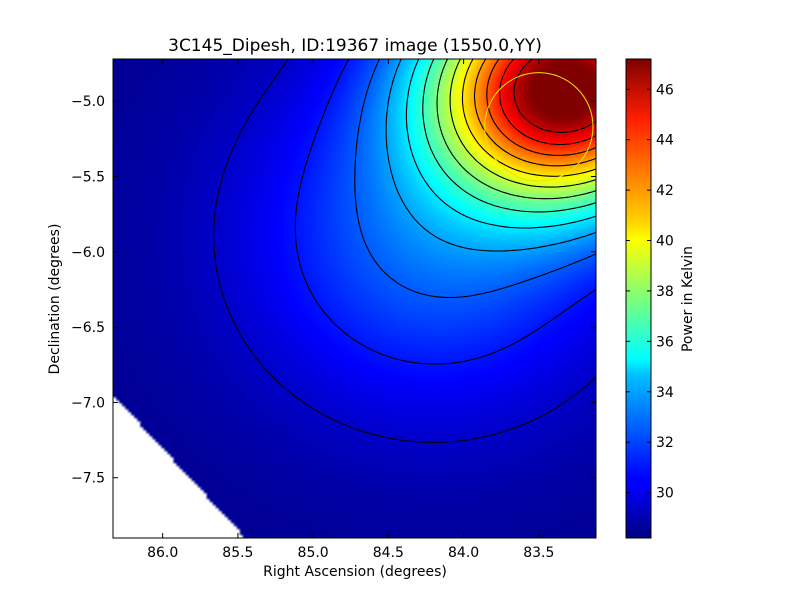 Image resolution: width=800 pixels, height=600 pixels. What do you see at coordinates (88, 177) in the screenshot?
I see `y-tick-label: −5.5` at bounding box center [88, 177].